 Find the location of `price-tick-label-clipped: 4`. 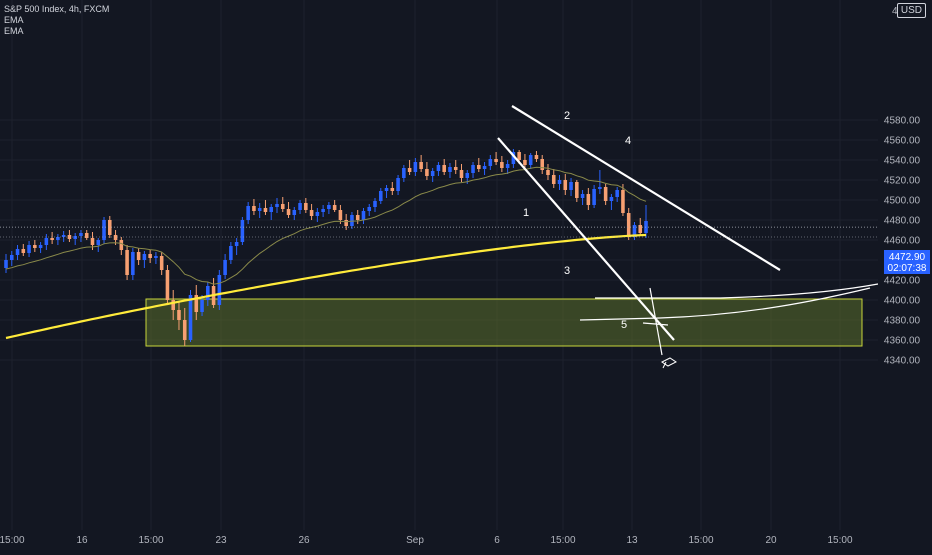

price-tick-label-clipped: 4 is located at coordinates (895, 11).